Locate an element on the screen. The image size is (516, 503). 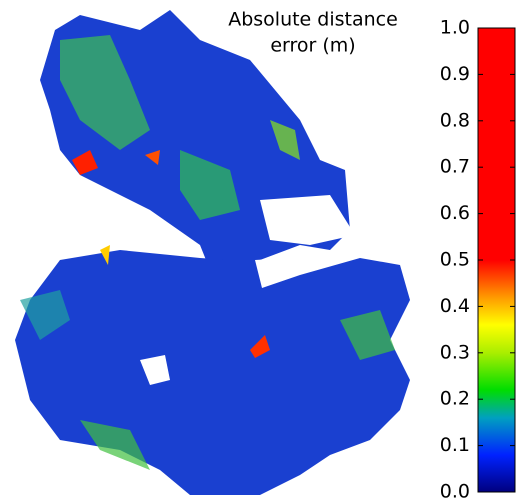
yellow-patch is located at coordinates (105, 255).